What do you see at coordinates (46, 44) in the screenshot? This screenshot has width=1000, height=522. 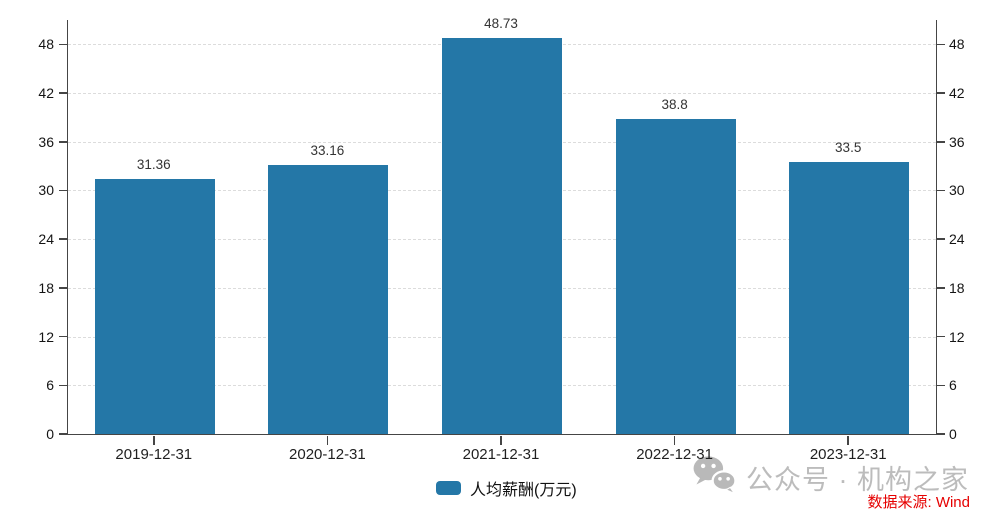 I see `y-axis-label-left: 48` at bounding box center [46, 44].